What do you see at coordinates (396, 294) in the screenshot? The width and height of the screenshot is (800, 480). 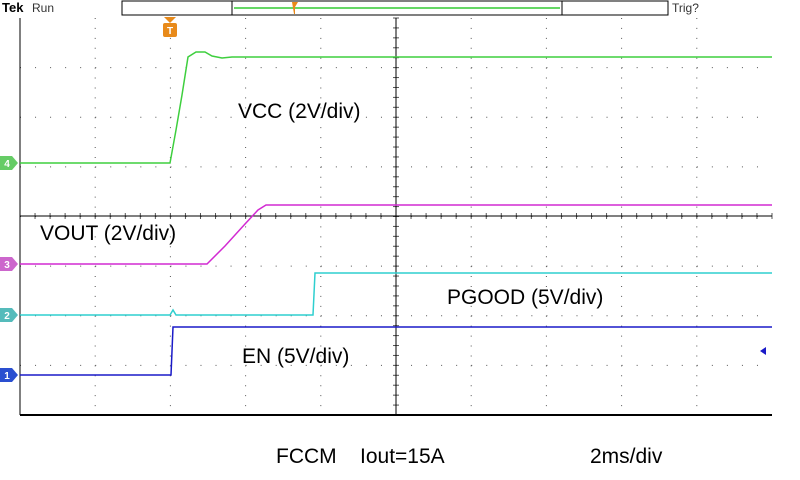 I see `pgood-trace` at bounding box center [396, 294].